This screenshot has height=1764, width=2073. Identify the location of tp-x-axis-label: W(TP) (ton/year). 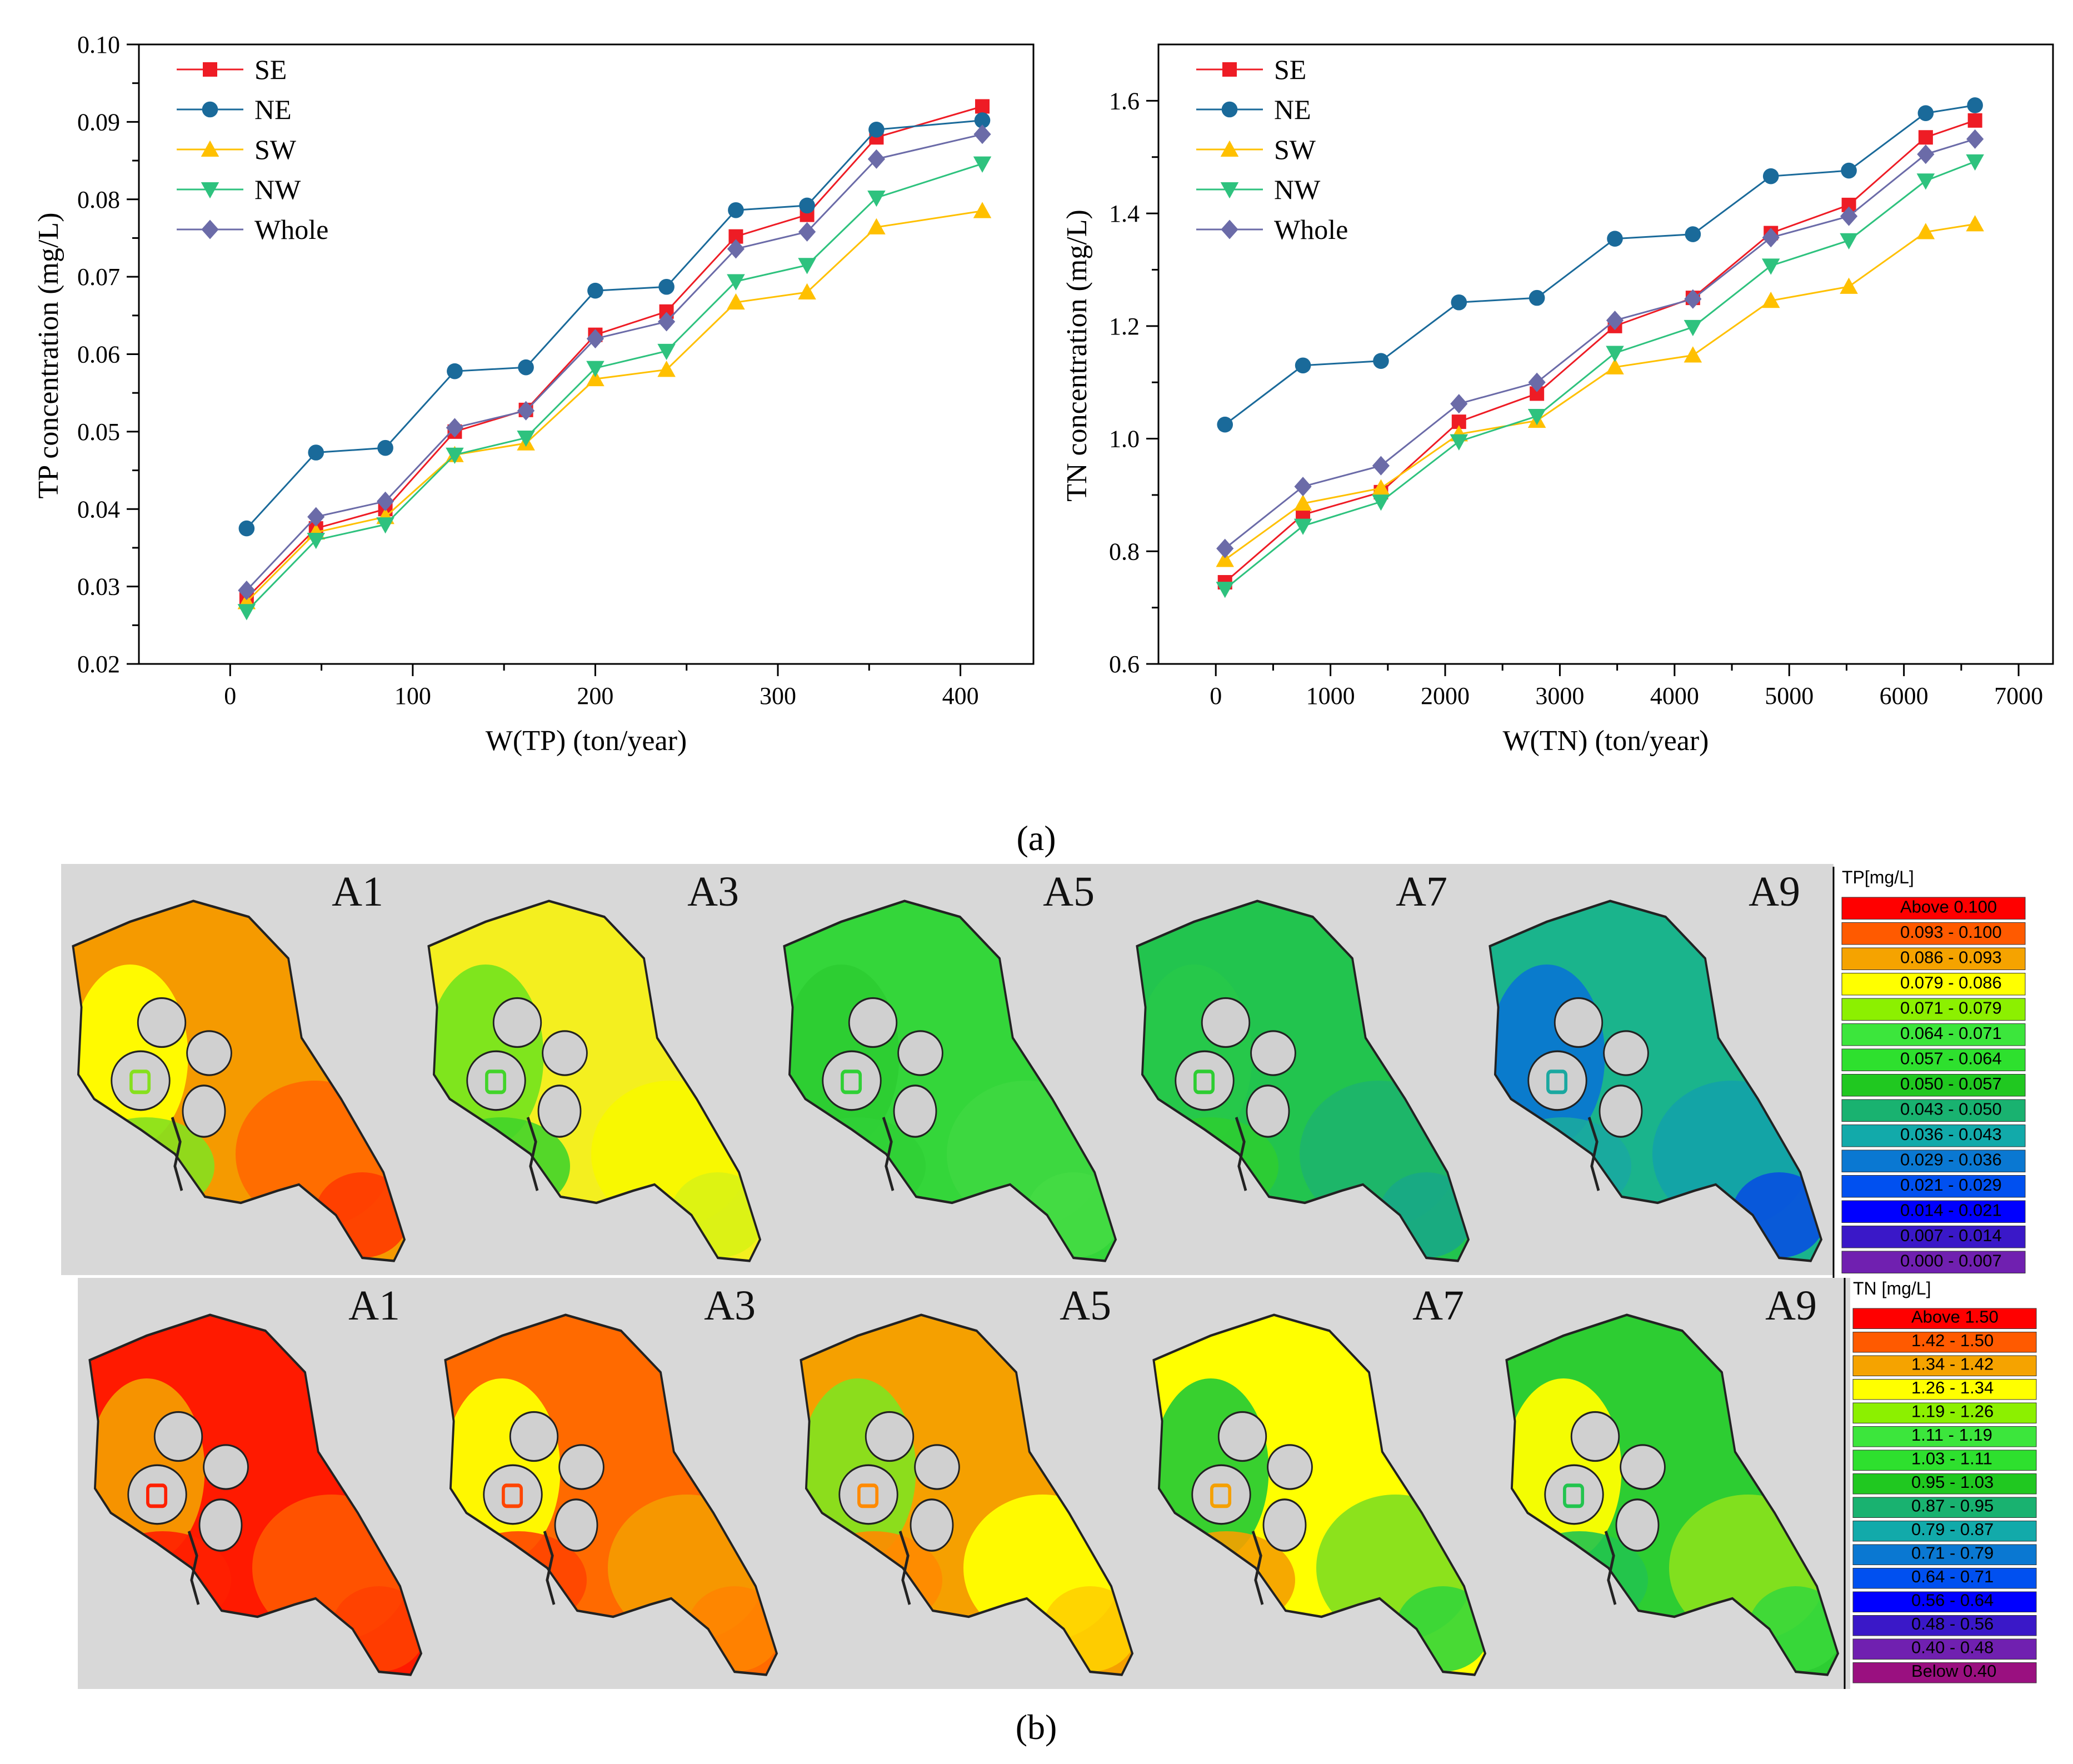
(586, 741).